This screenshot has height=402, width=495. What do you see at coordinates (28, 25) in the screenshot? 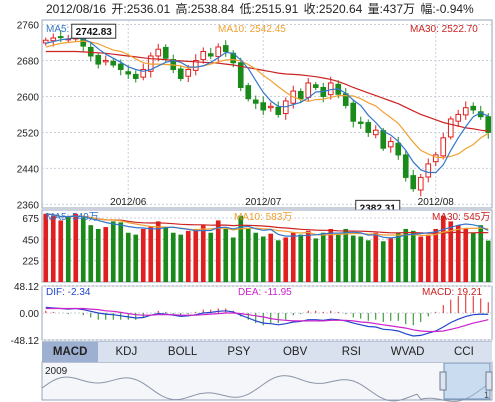
I see `price-tick-label: 2760` at bounding box center [28, 25].